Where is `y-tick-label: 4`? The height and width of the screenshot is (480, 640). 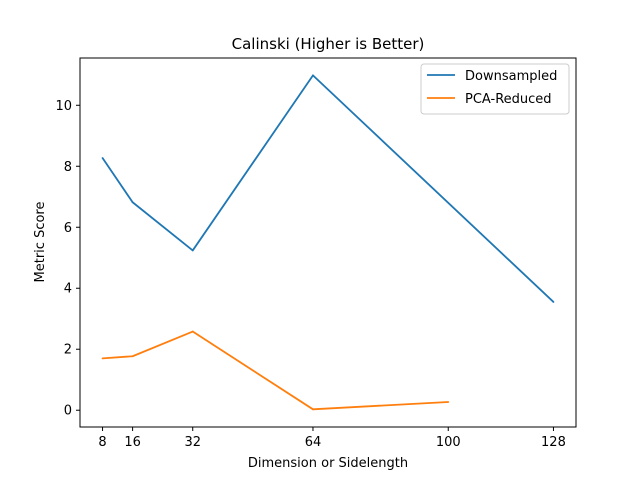 y-tick-label: 4 is located at coordinates (68, 289).